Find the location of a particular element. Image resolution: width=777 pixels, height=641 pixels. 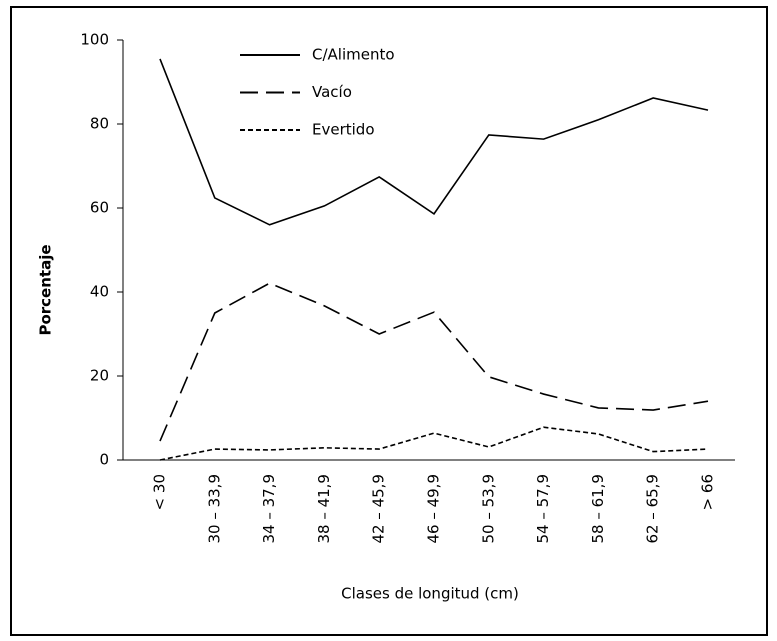

x-tick-label: 54 – 57,9 is located at coordinates (543, 509).